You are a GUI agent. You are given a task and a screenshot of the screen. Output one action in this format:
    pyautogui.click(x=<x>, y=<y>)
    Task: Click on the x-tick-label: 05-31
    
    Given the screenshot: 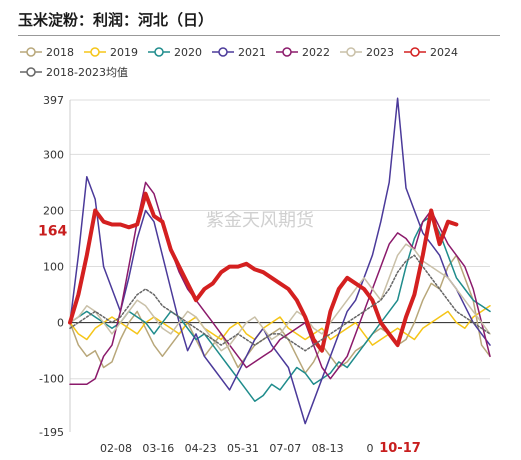 What is the action you would take?
    pyautogui.click(x=243, y=448)
    